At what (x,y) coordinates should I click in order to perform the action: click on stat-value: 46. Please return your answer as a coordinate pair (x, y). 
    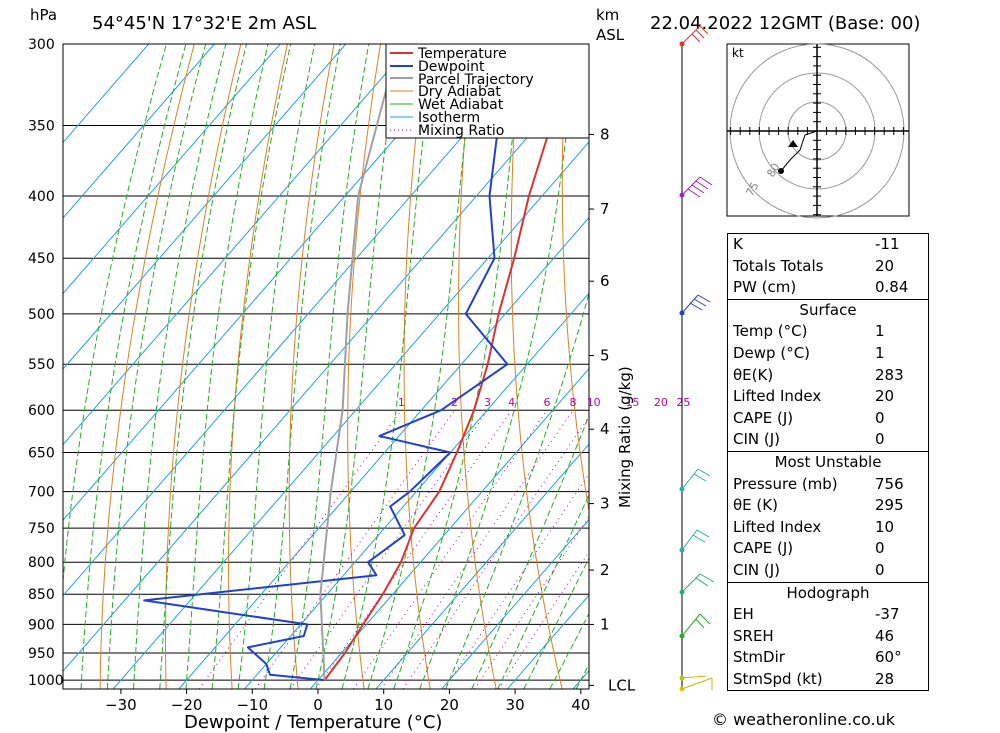
    Looking at the image, I should click on (885, 635).